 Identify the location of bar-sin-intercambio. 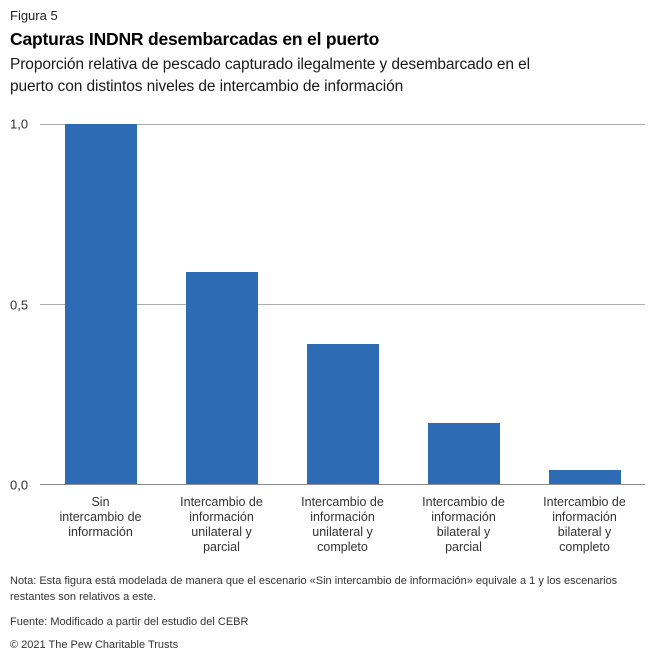
(100, 304).